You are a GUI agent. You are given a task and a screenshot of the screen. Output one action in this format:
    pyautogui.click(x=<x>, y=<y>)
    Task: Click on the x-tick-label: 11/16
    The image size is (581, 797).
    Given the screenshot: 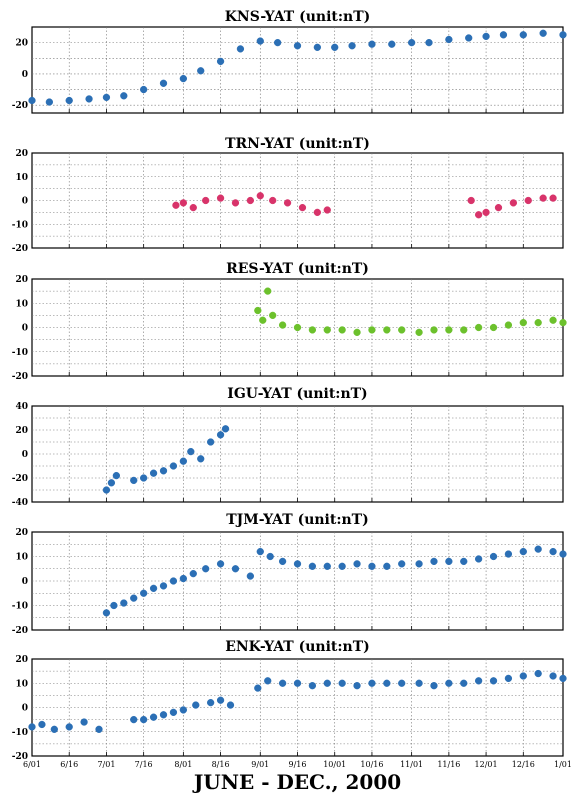 What is the action you would take?
    pyautogui.click(x=448, y=764)
    